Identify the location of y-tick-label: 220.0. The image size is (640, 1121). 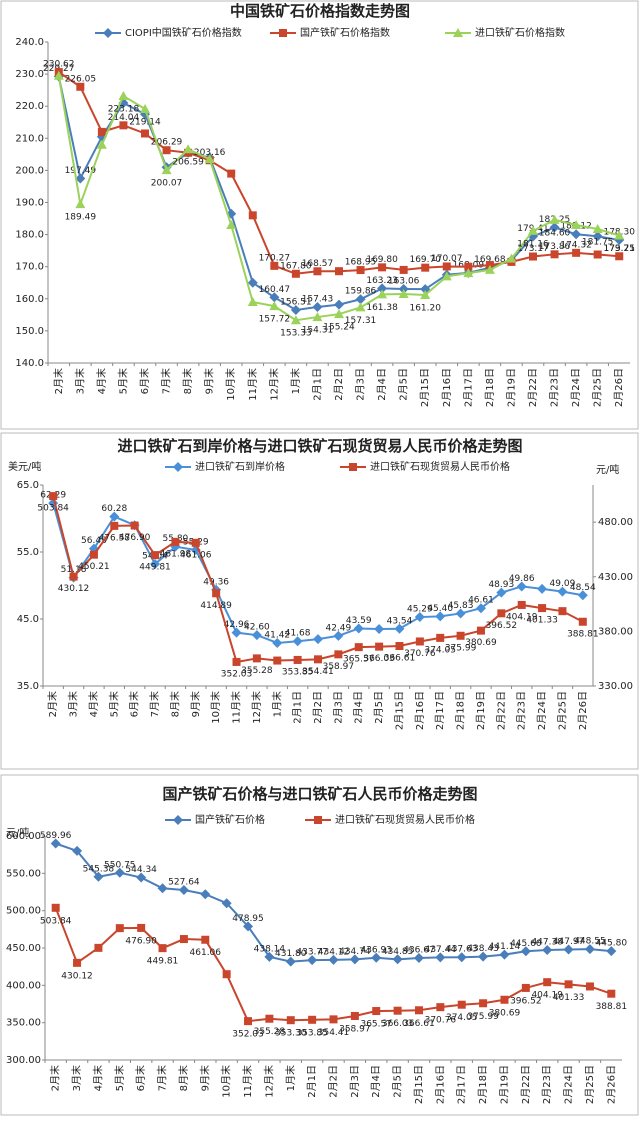
(29, 106).